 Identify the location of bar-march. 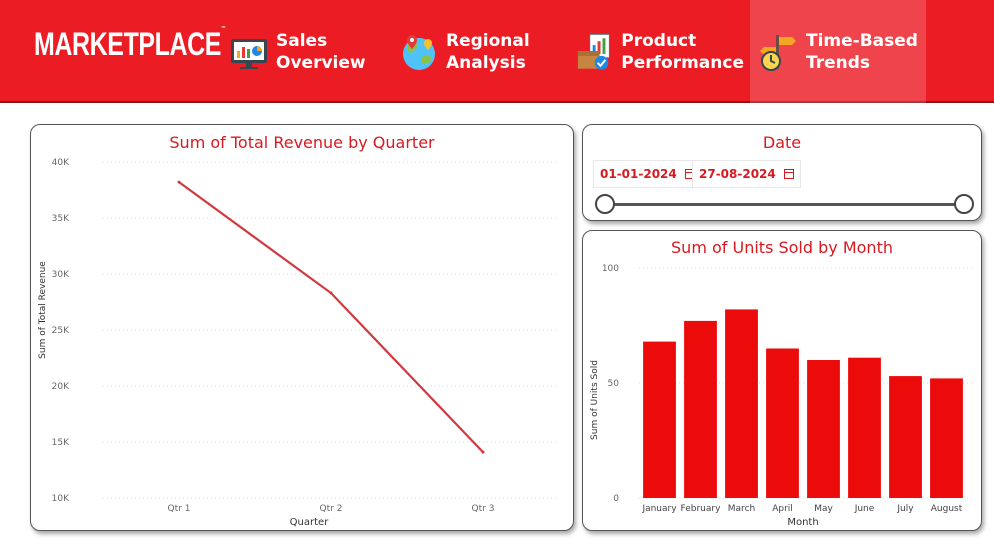
(741, 403).